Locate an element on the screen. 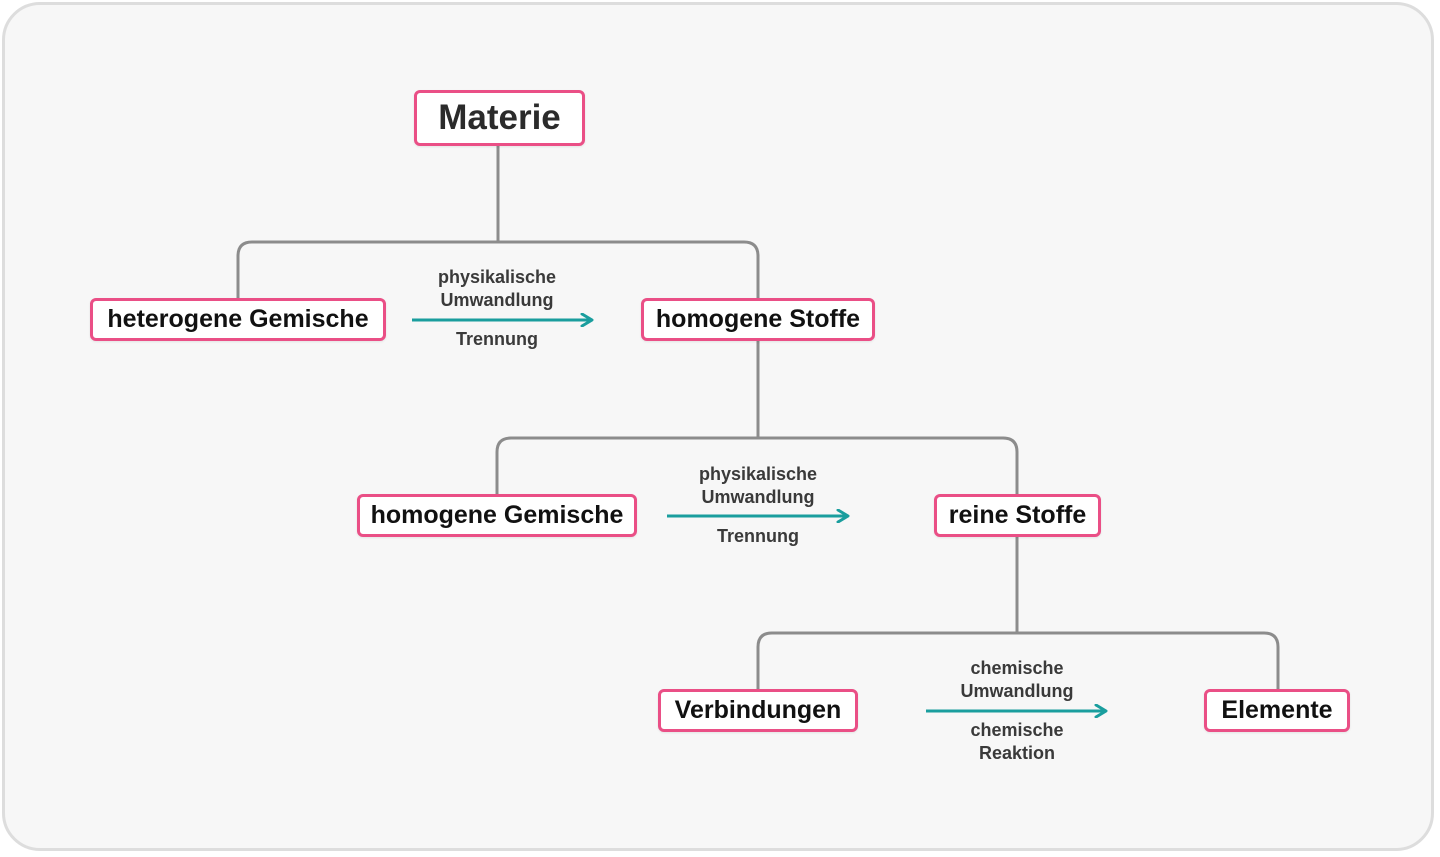  node-homogene-stoffe: homogene Stoffe is located at coordinates (758, 319).